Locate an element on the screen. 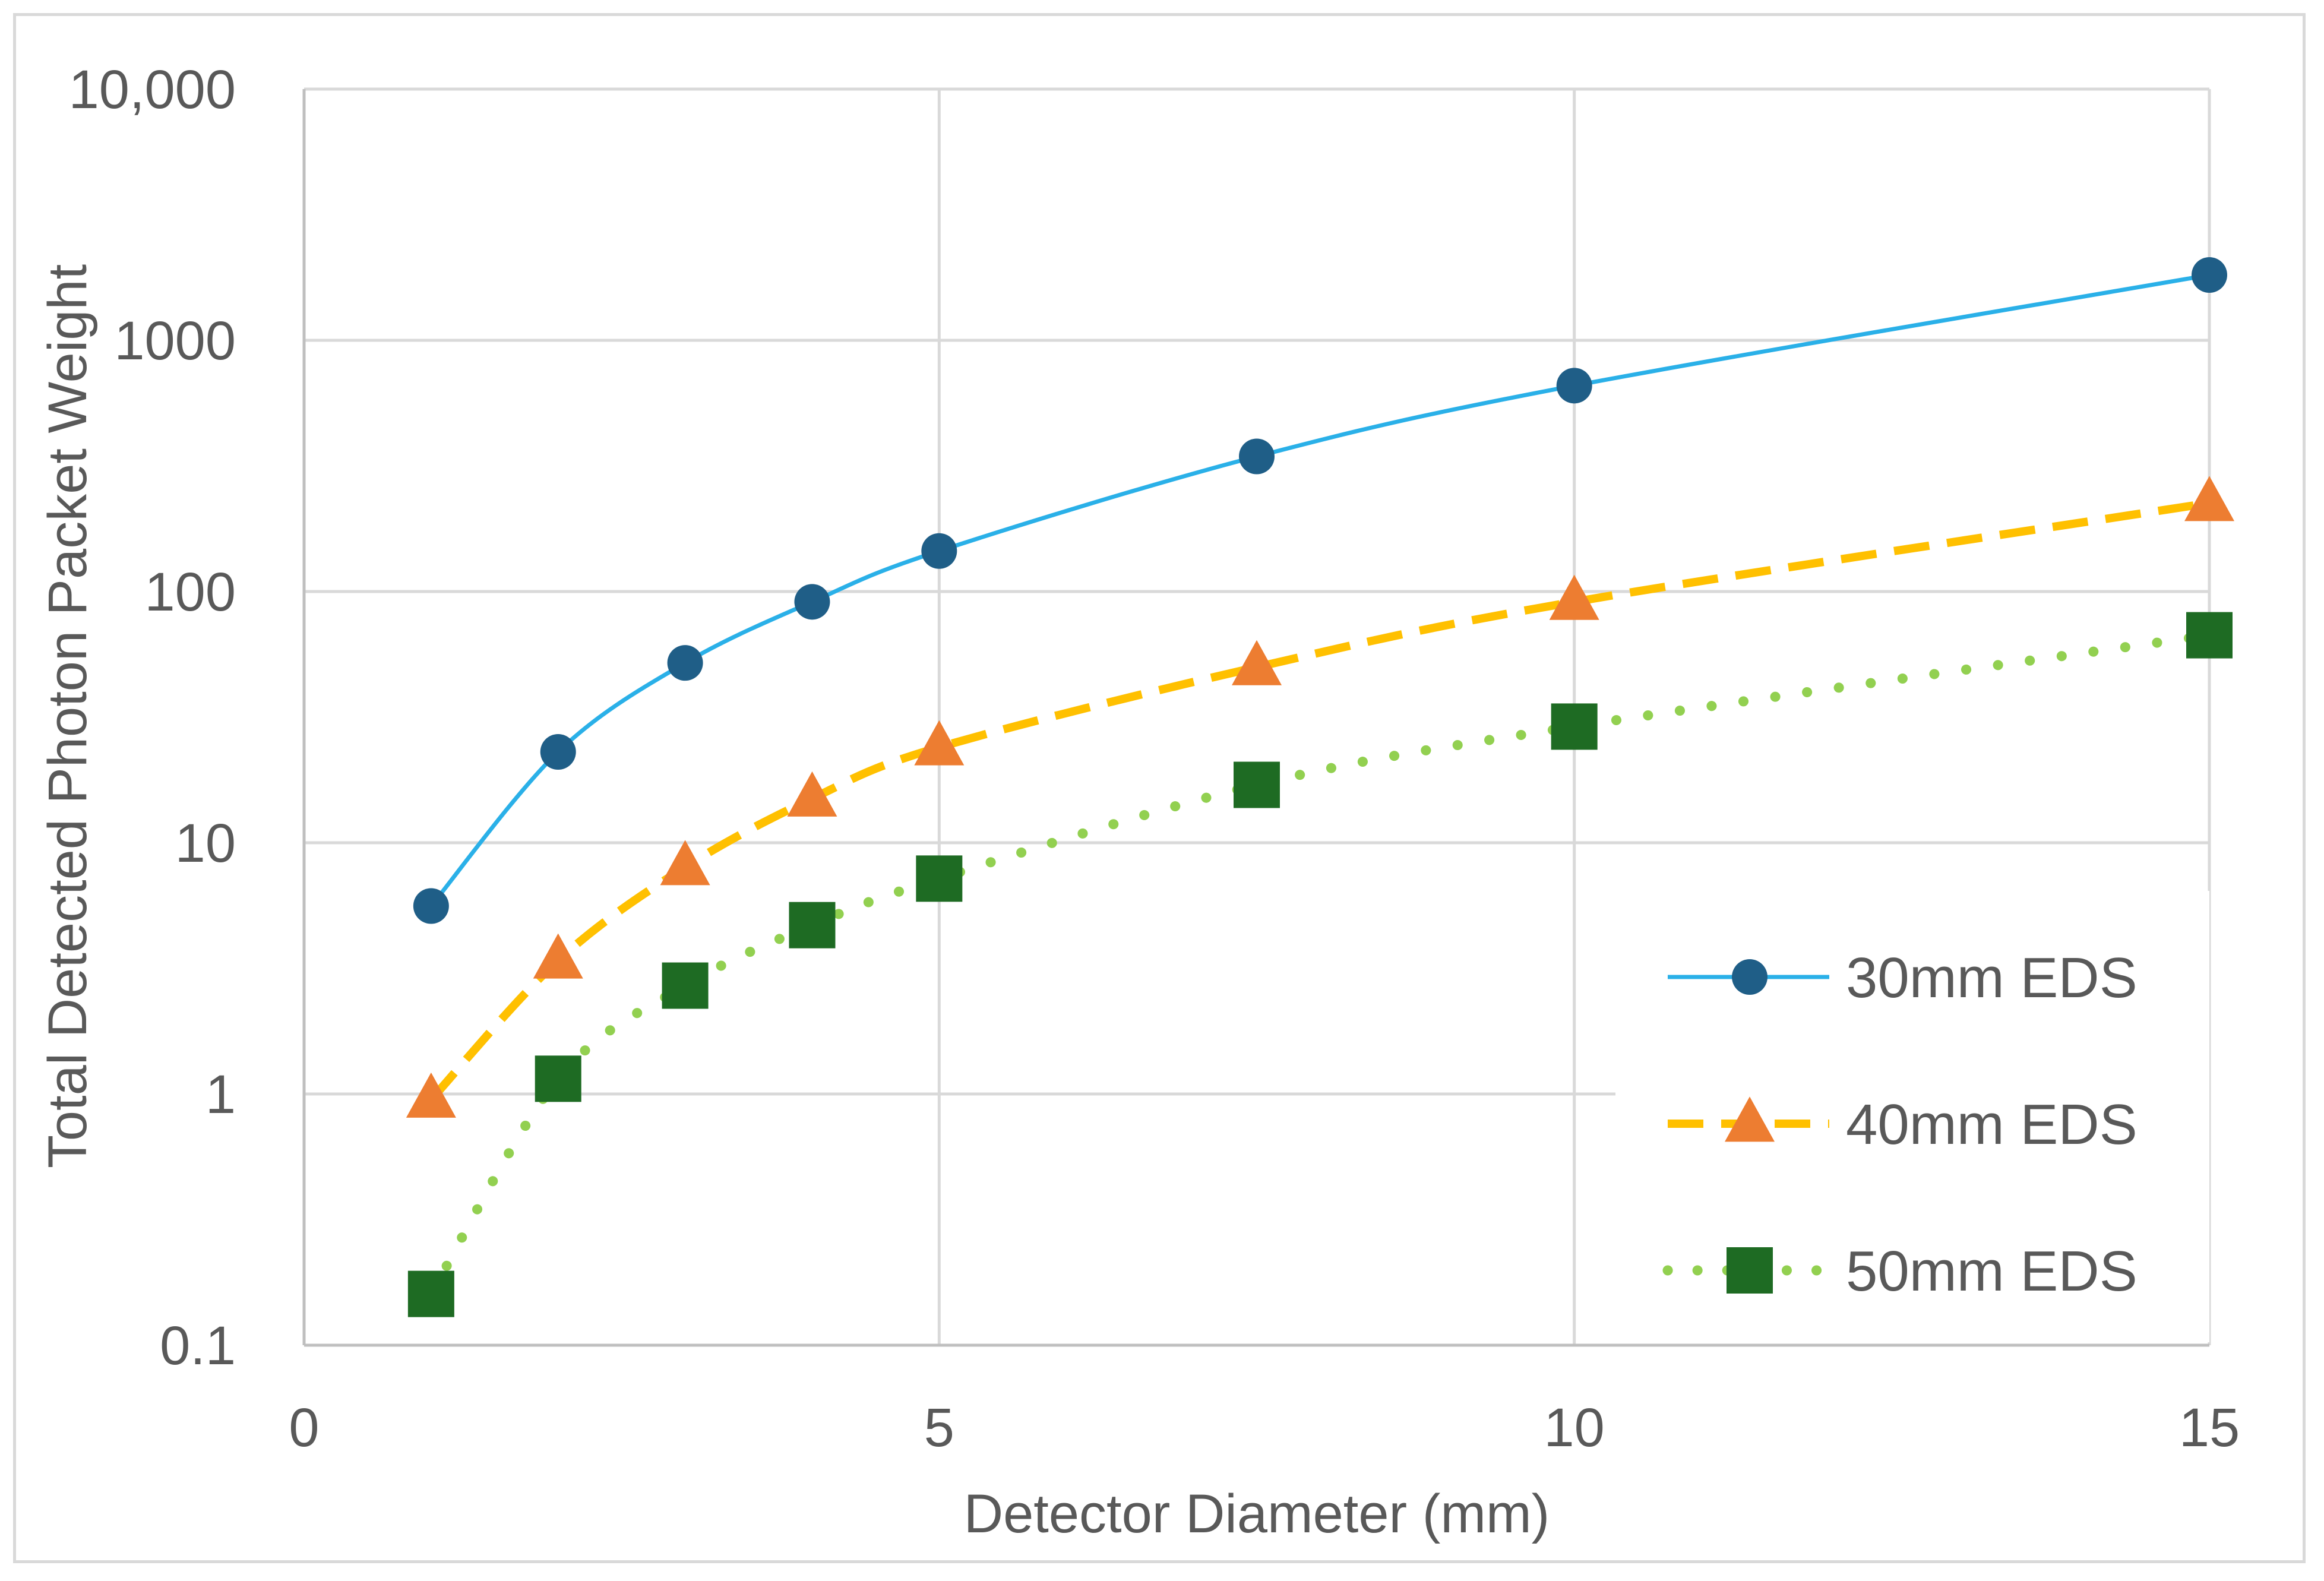  legend-label: 40mm EDS is located at coordinates (1992, 1124).